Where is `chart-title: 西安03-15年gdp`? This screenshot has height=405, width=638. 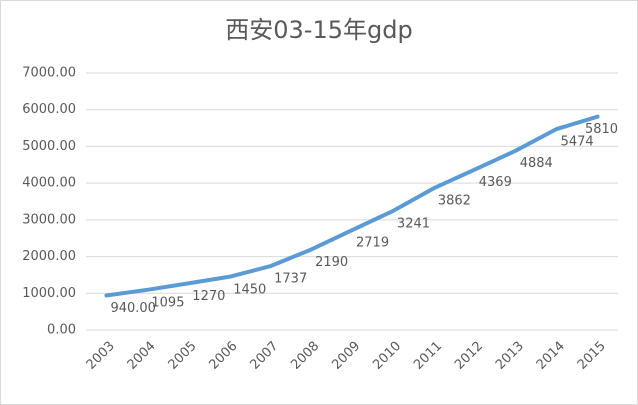 chart-title: 西安03-15年gdp is located at coordinates (318, 30).